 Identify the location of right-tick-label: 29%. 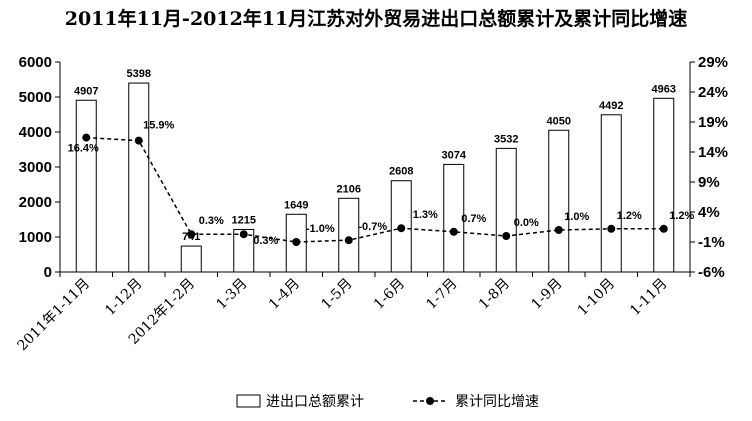
(713, 62).